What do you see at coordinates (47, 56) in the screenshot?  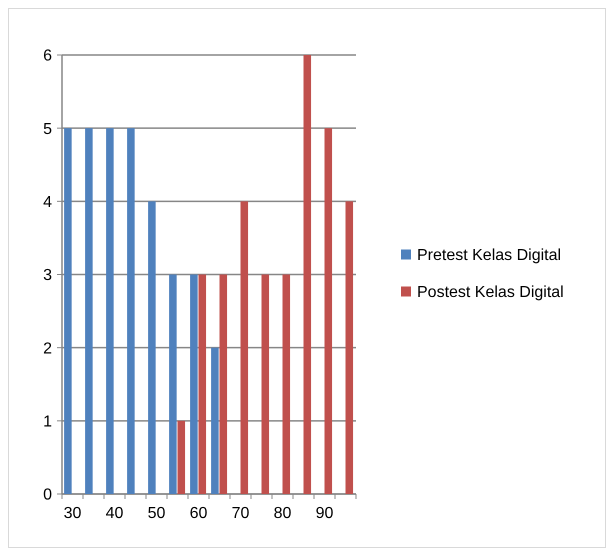 I see `y-tick-label: 6` at bounding box center [47, 56].